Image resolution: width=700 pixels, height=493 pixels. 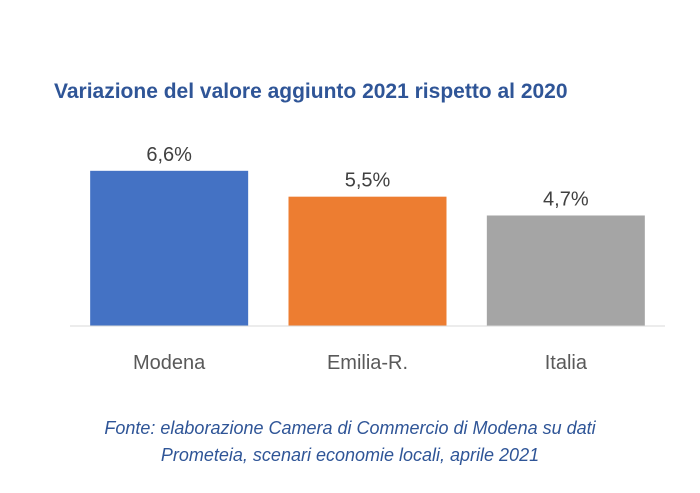 I want to click on data-label-1: 6,6%, so click(x=169, y=155).